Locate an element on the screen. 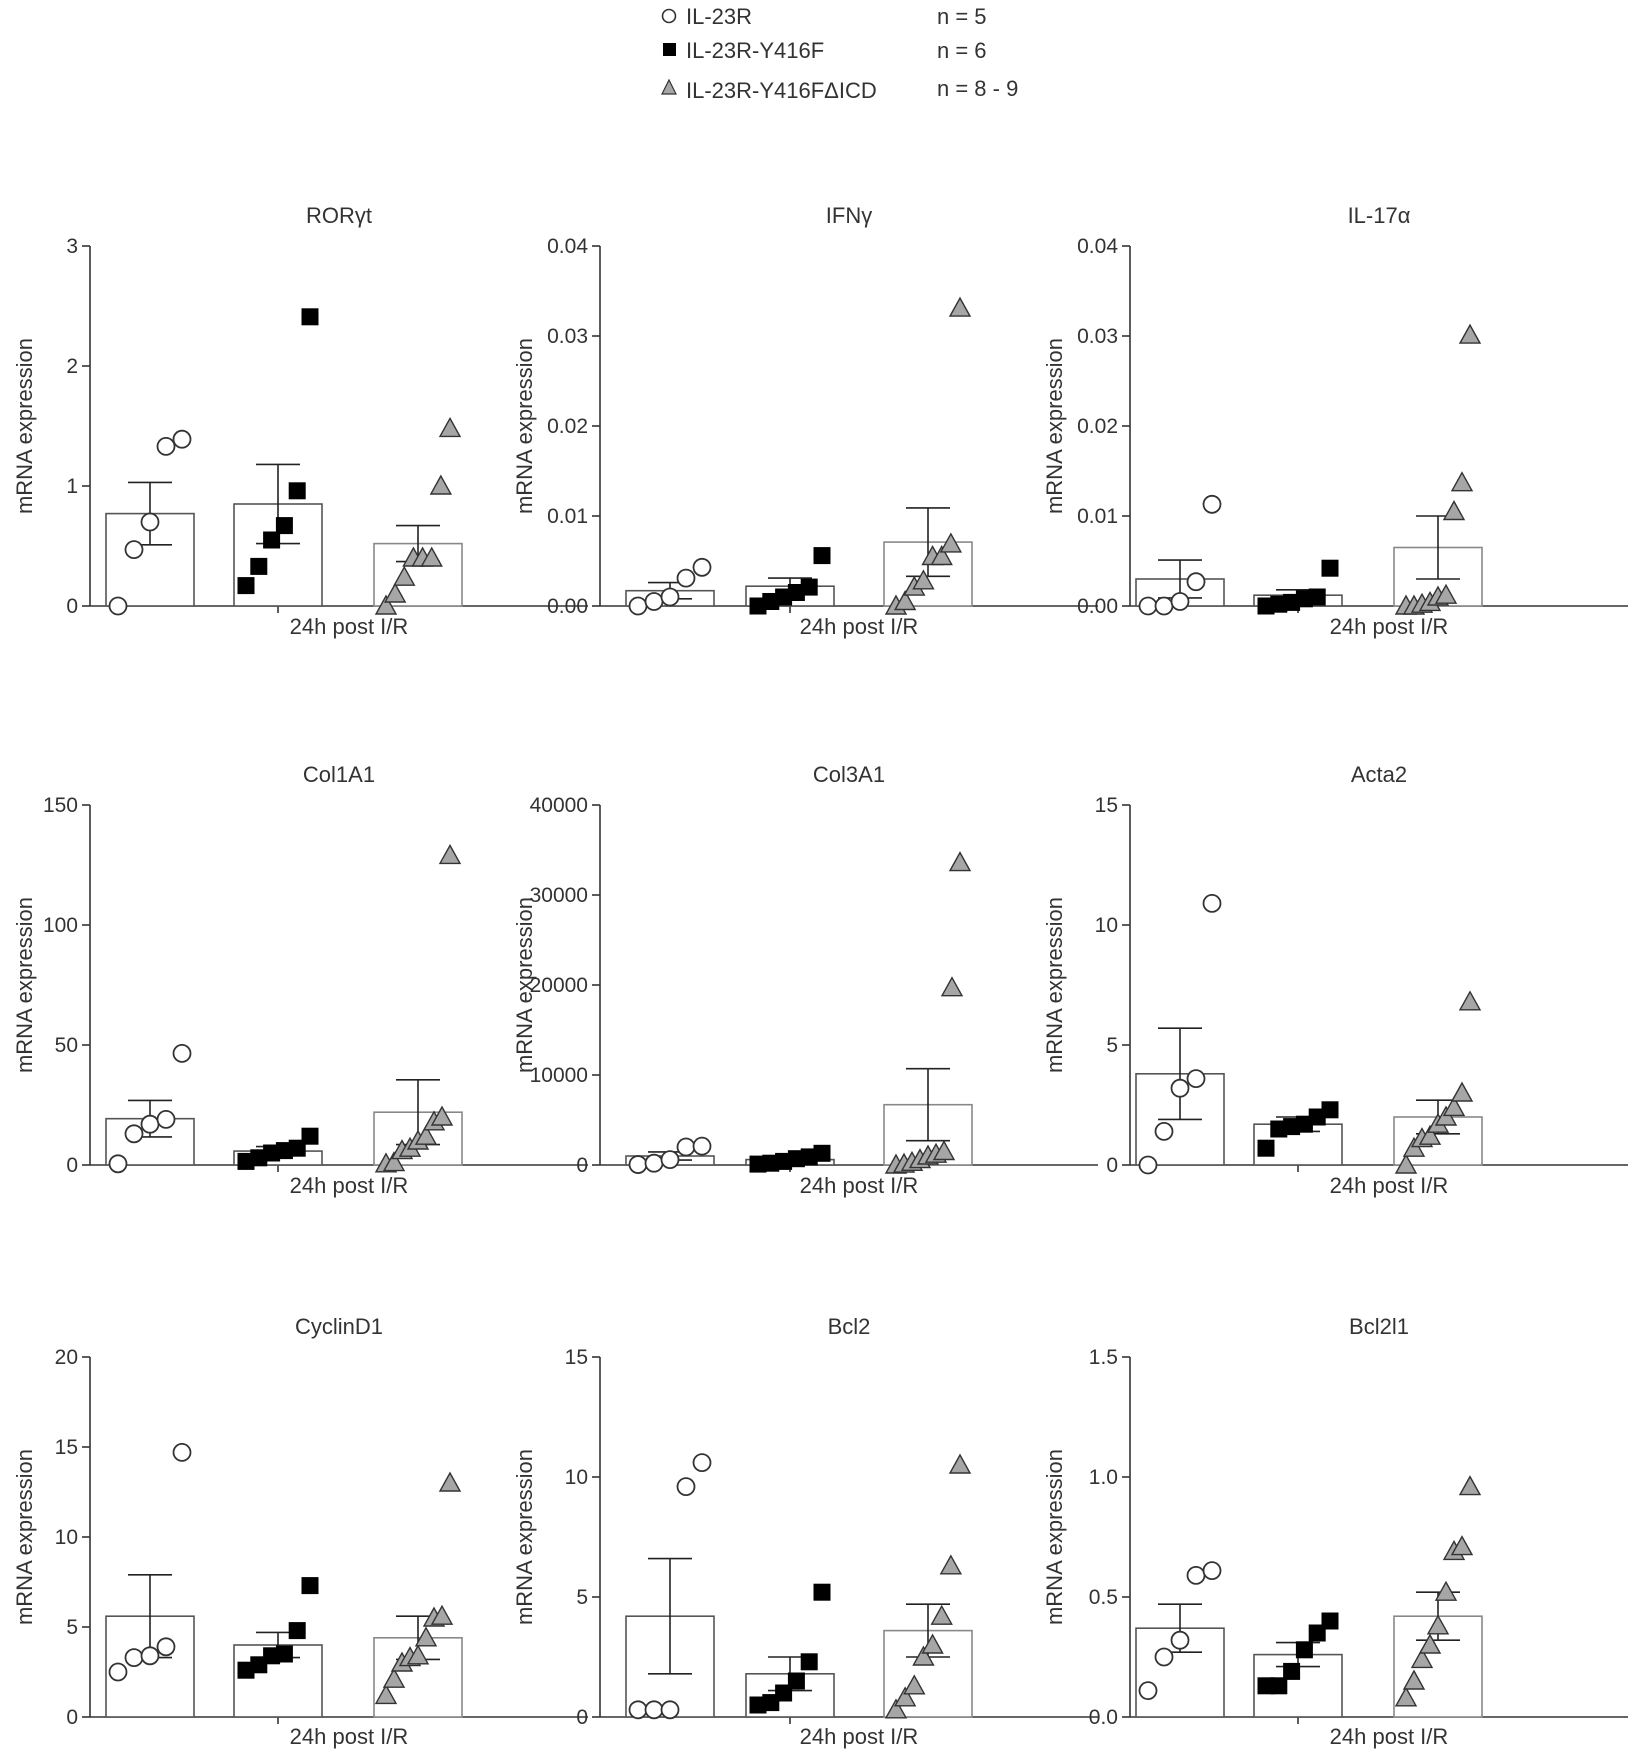 This screenshot has height=1763, width=1650. y-tick-label: 10 is located at coordinates (576, 1477).